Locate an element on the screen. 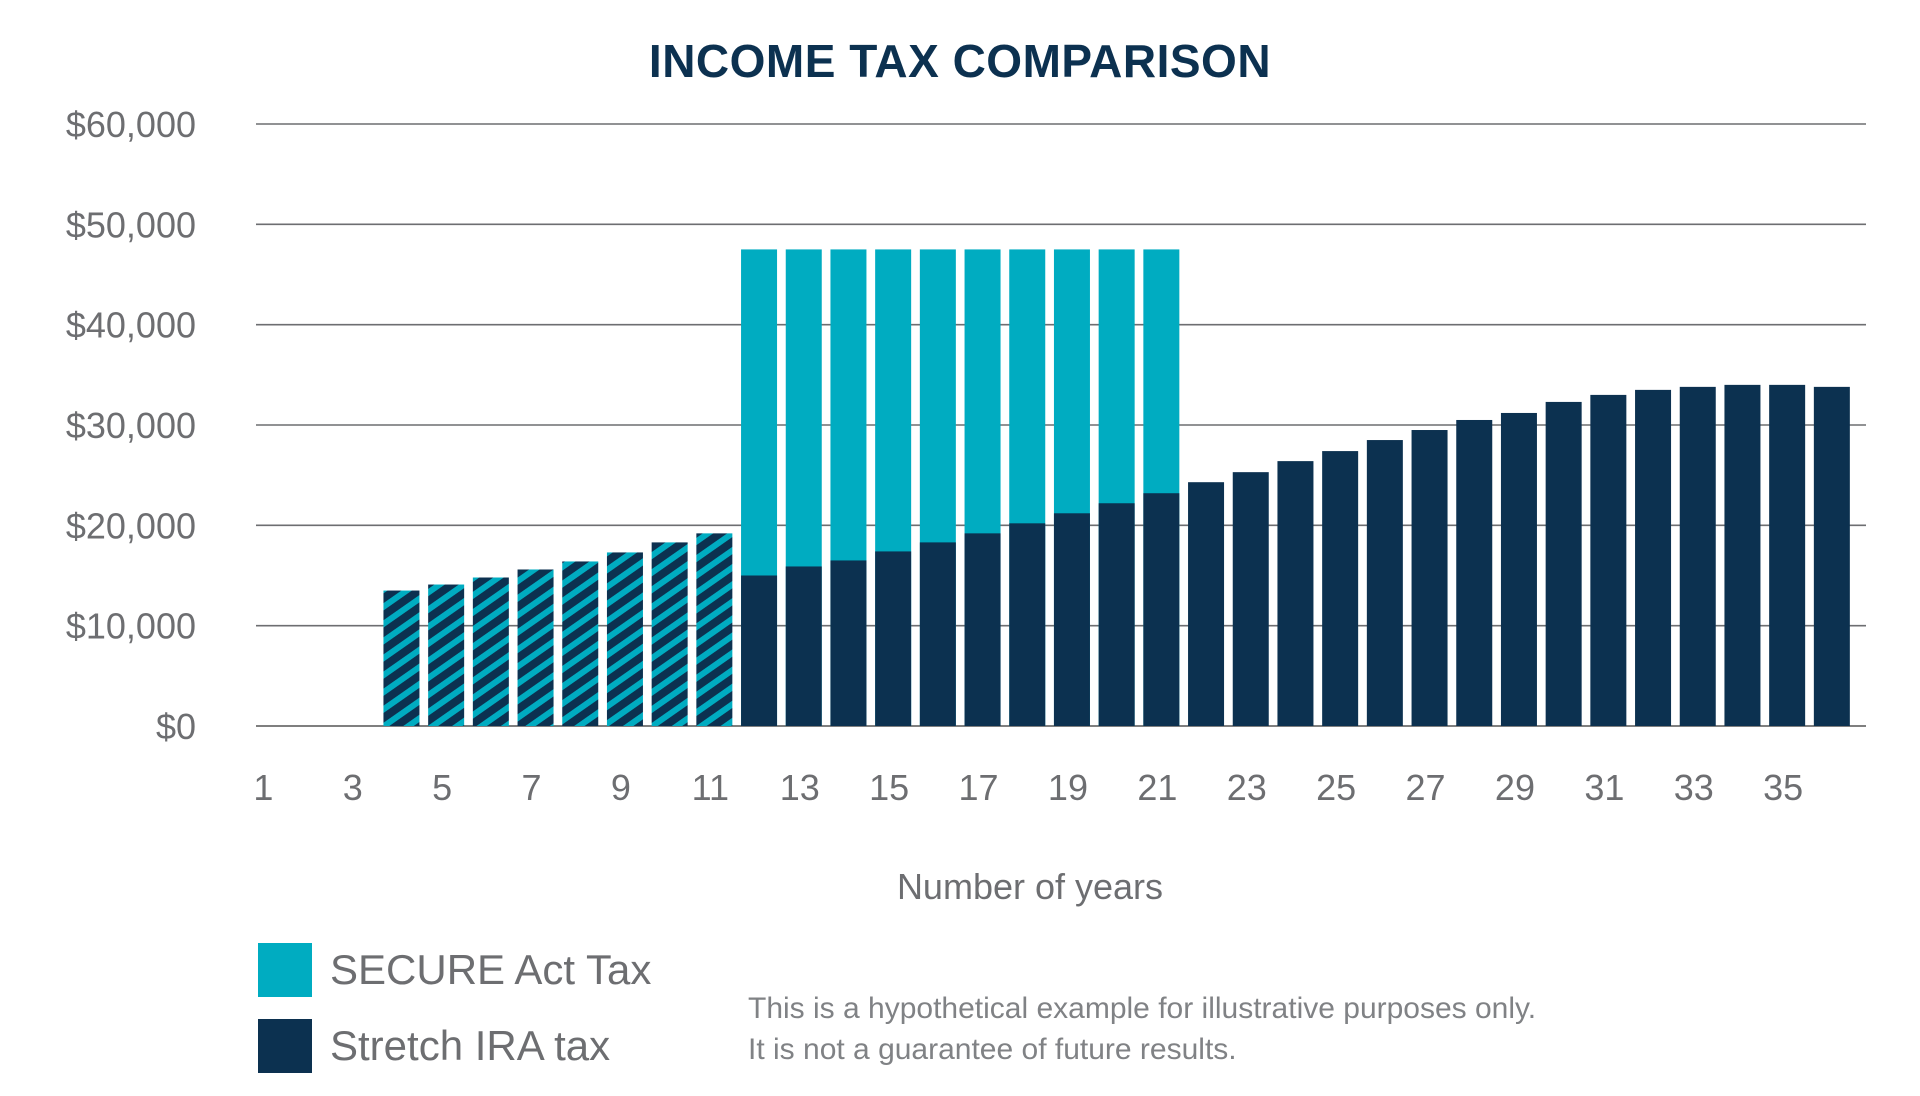  x-tick-label: 27 is located at coordinates (1426, 787).